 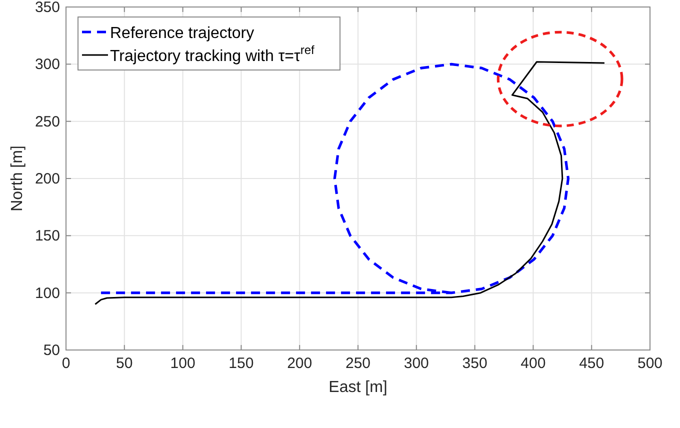 What do you see at coordinates (66, 363) in the screenshot?
I see `x-tick-label: 0` at bounding box center [66, 363].